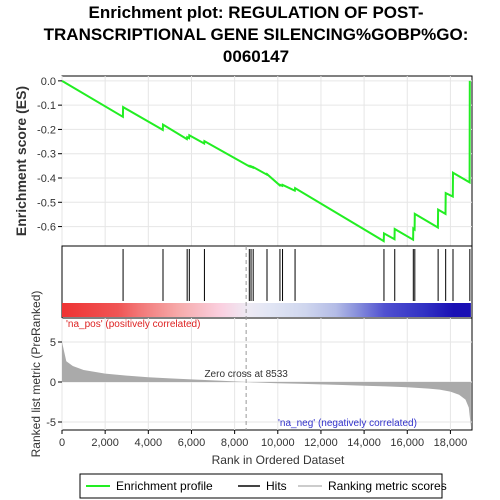 The height and width of the screenshot is (500, 500). Describe the element at coordinates (266, 310) in the screenshot. I see `ranking-heatmap-bar` at that location.